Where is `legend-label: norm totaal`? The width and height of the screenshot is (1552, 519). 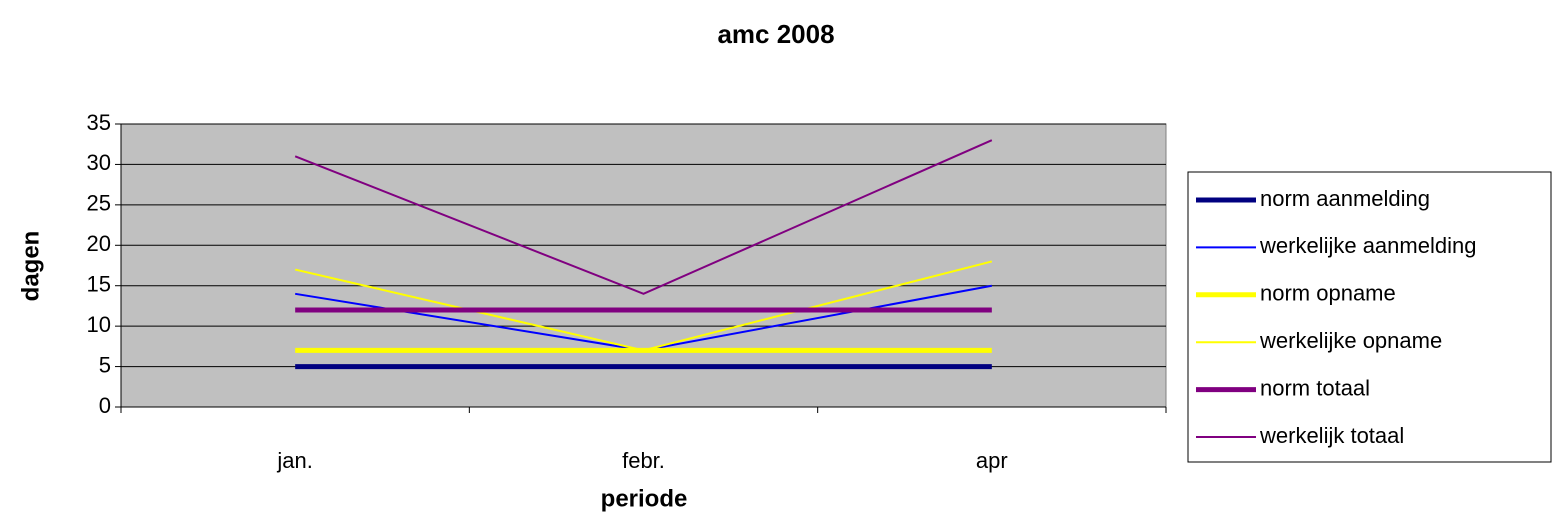
legend-label: norm totaal is located at coordinates (1315, 387).